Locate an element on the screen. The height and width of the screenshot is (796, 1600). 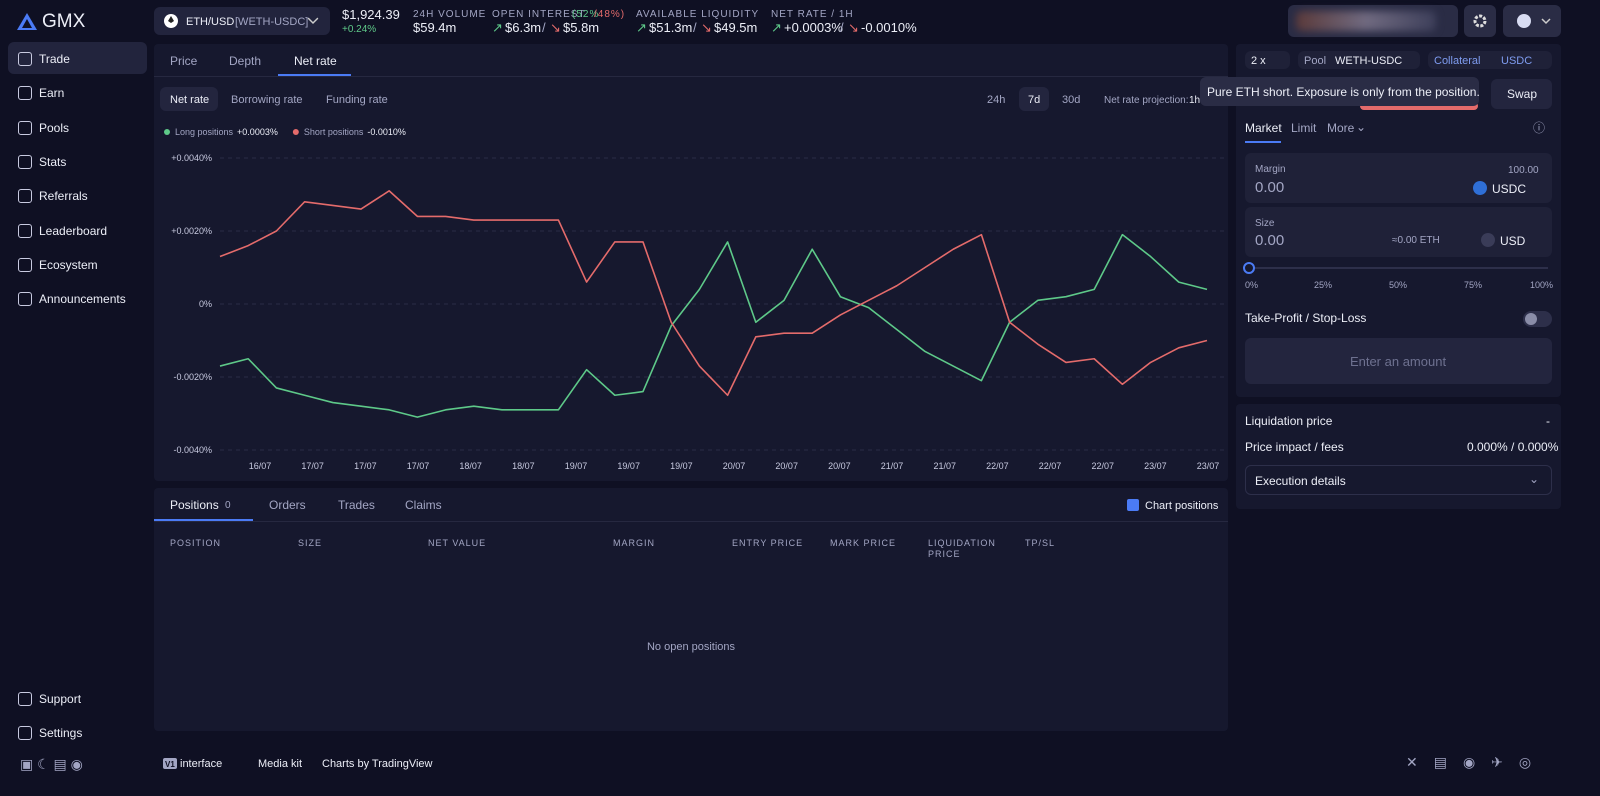
x-tick-label: 18/07 is located at coordinates (470, 466).